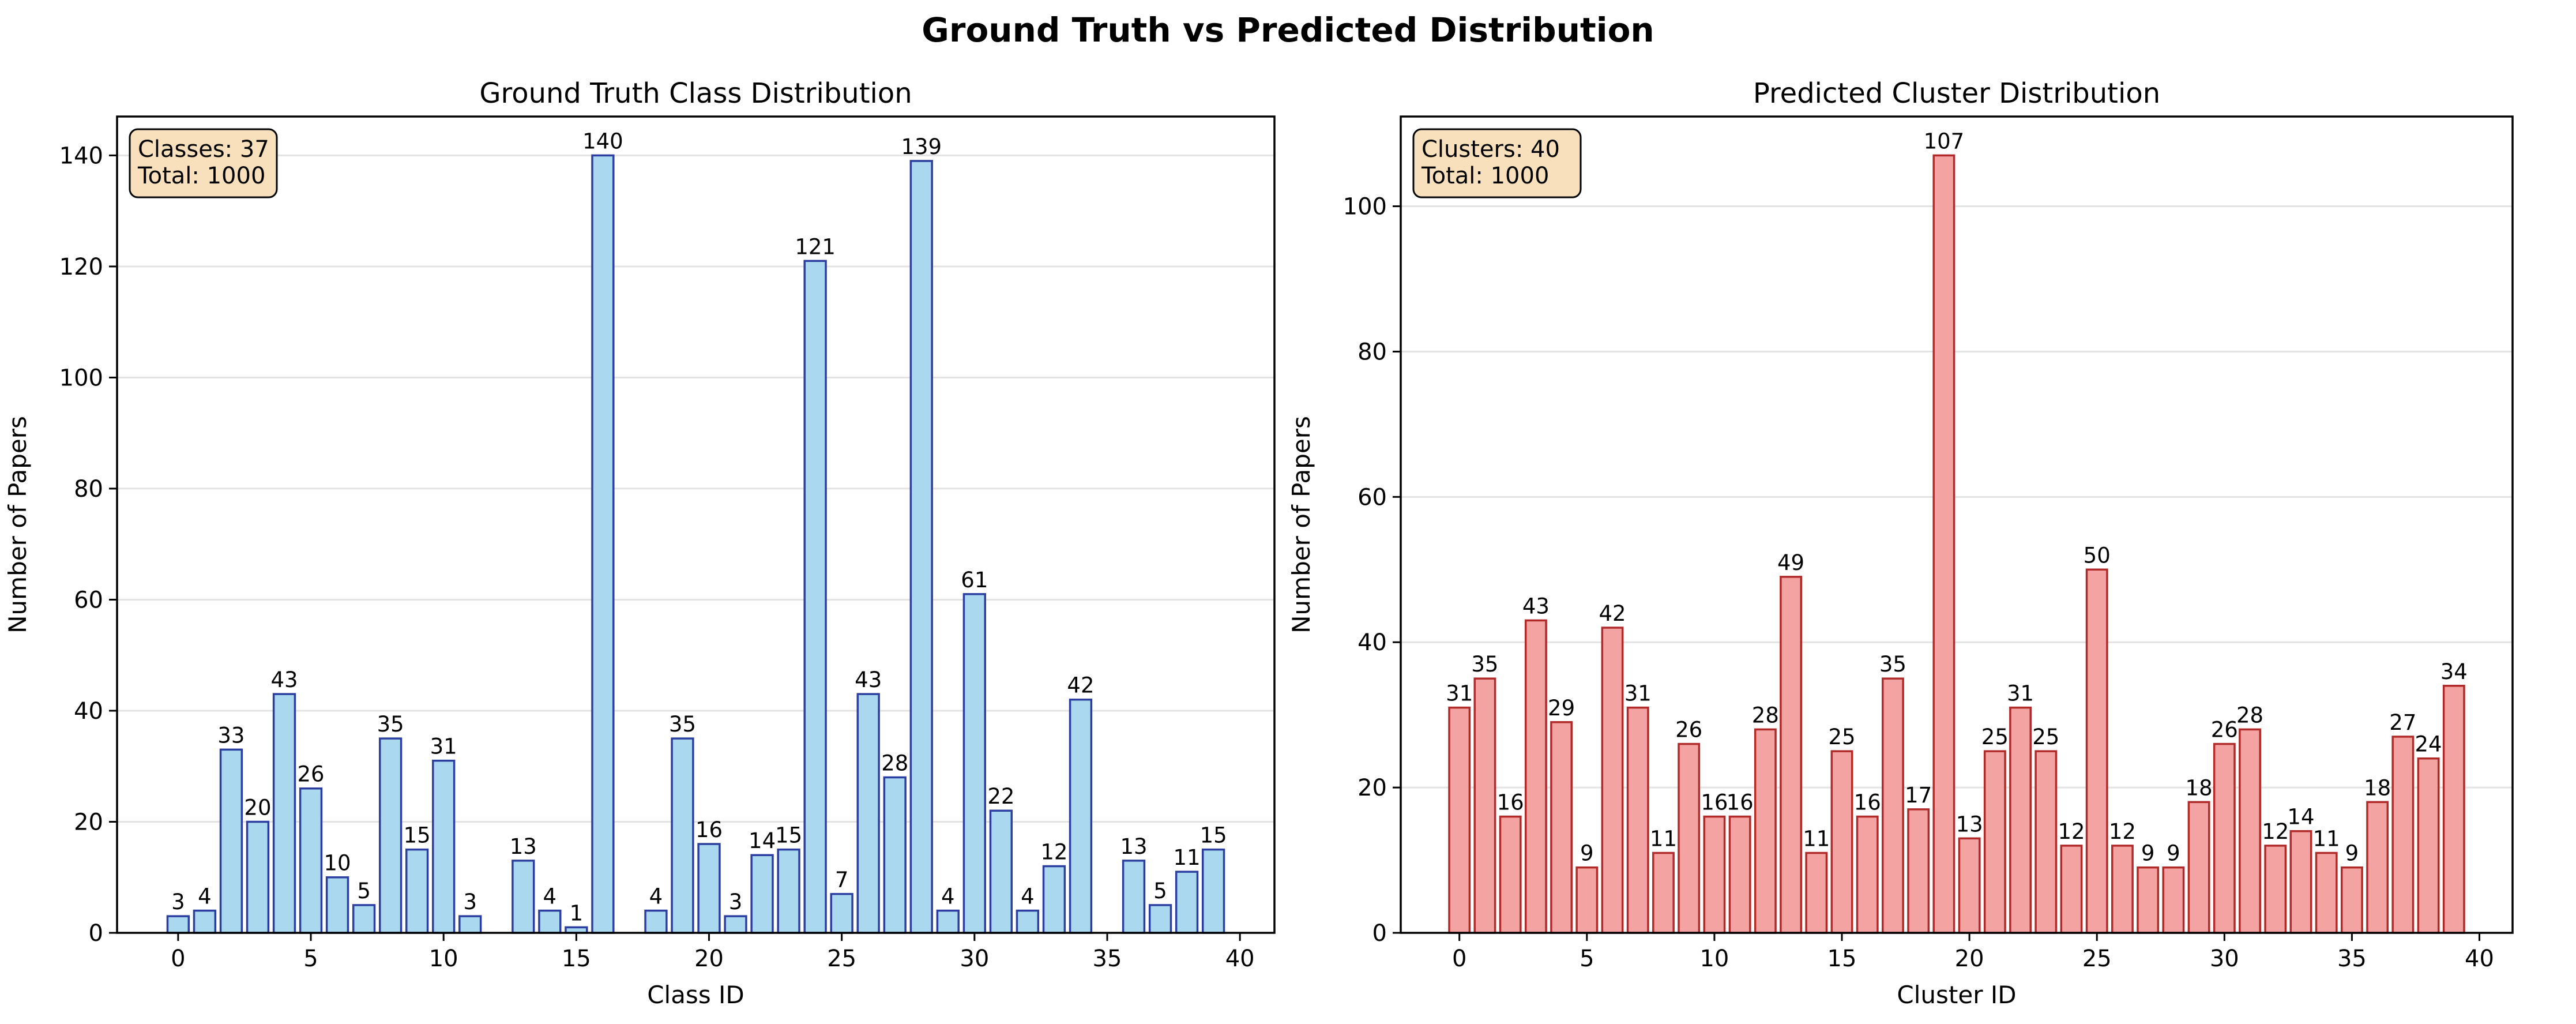 The image size is (2576, 1024). I want to click on bar-value-label: 107, so click(1944, 141).